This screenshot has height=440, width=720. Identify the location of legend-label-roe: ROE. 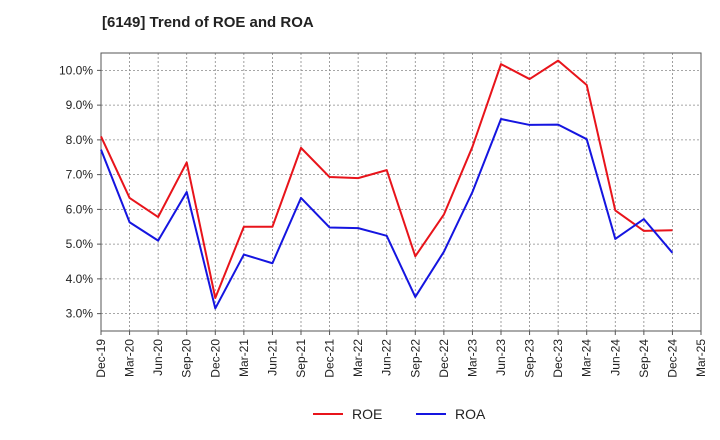
(367, 414).